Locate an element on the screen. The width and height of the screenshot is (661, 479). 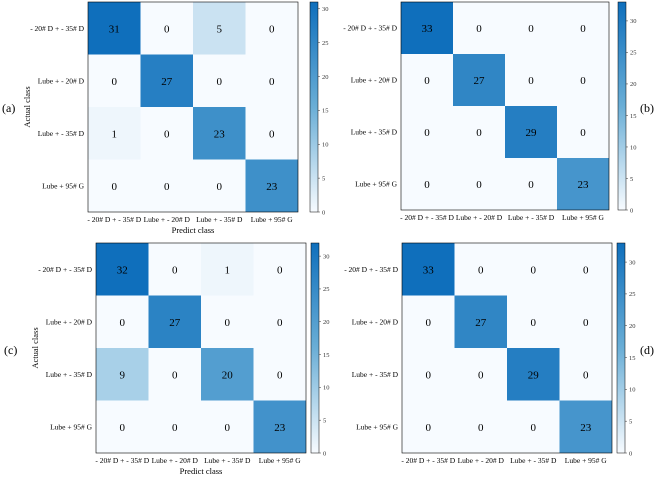
x-tick-label: Lube + 95# G is located at coordinates (586, 460).